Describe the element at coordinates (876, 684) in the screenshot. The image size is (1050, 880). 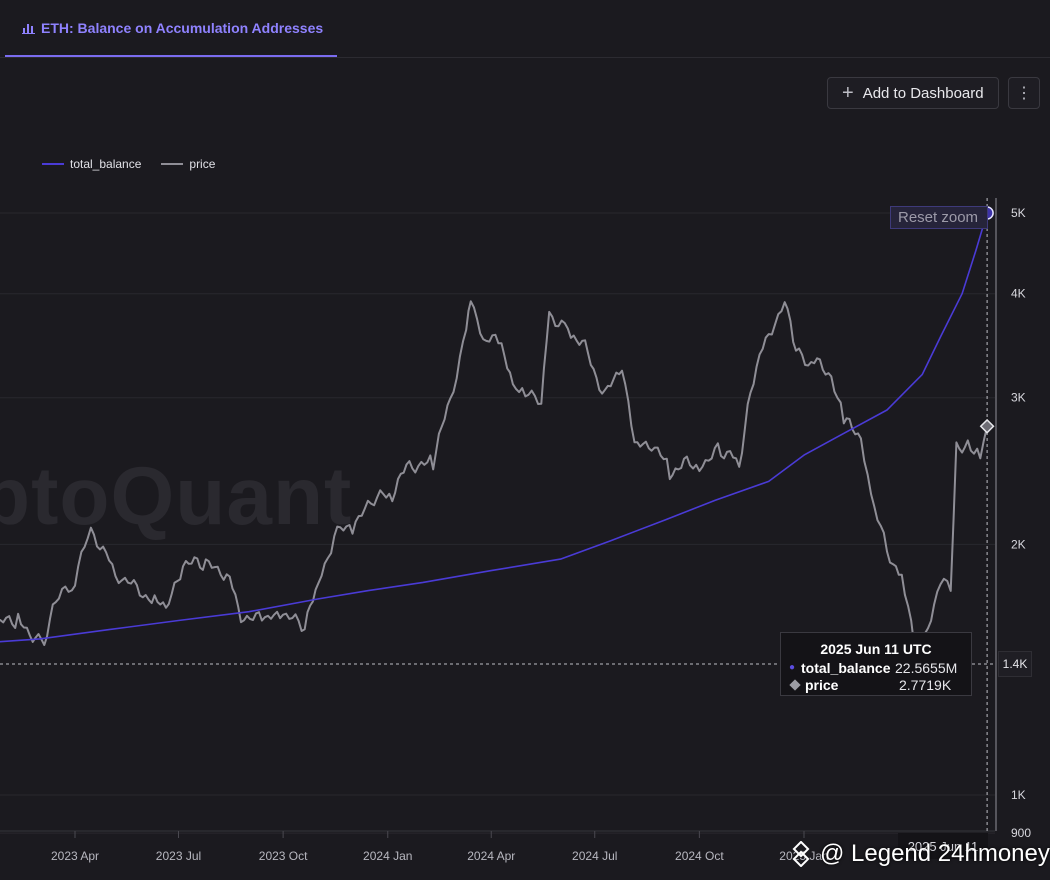
I see `tooltip-row-price: price 2.7719K` at that location.